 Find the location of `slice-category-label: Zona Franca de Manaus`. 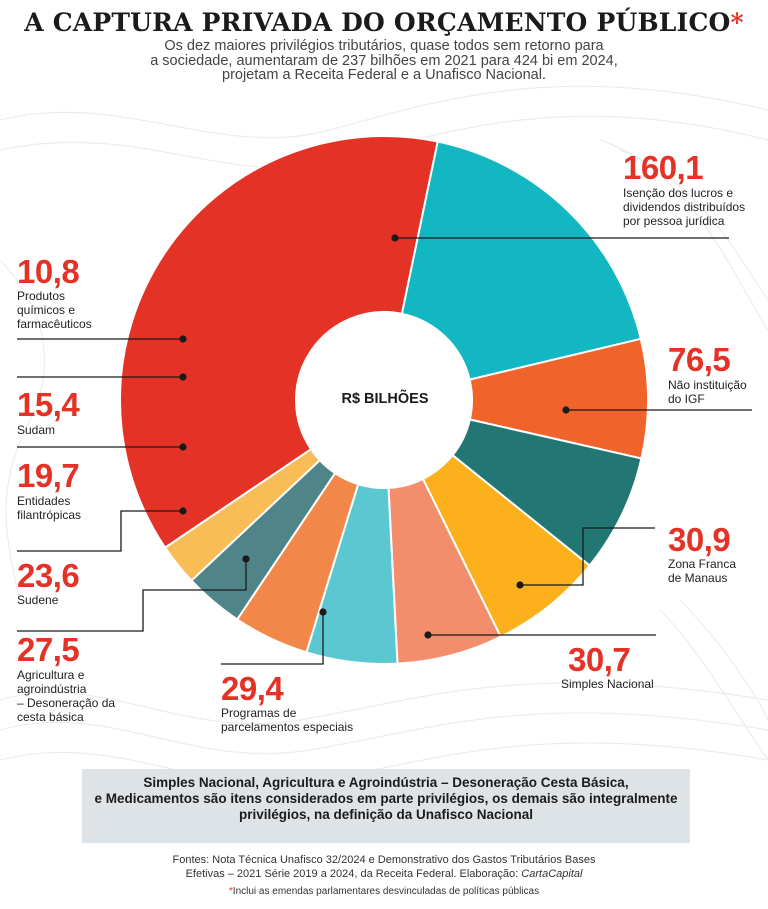

slice-category-label: Zona Franca de Manaus is located at coordinates (702, 571).